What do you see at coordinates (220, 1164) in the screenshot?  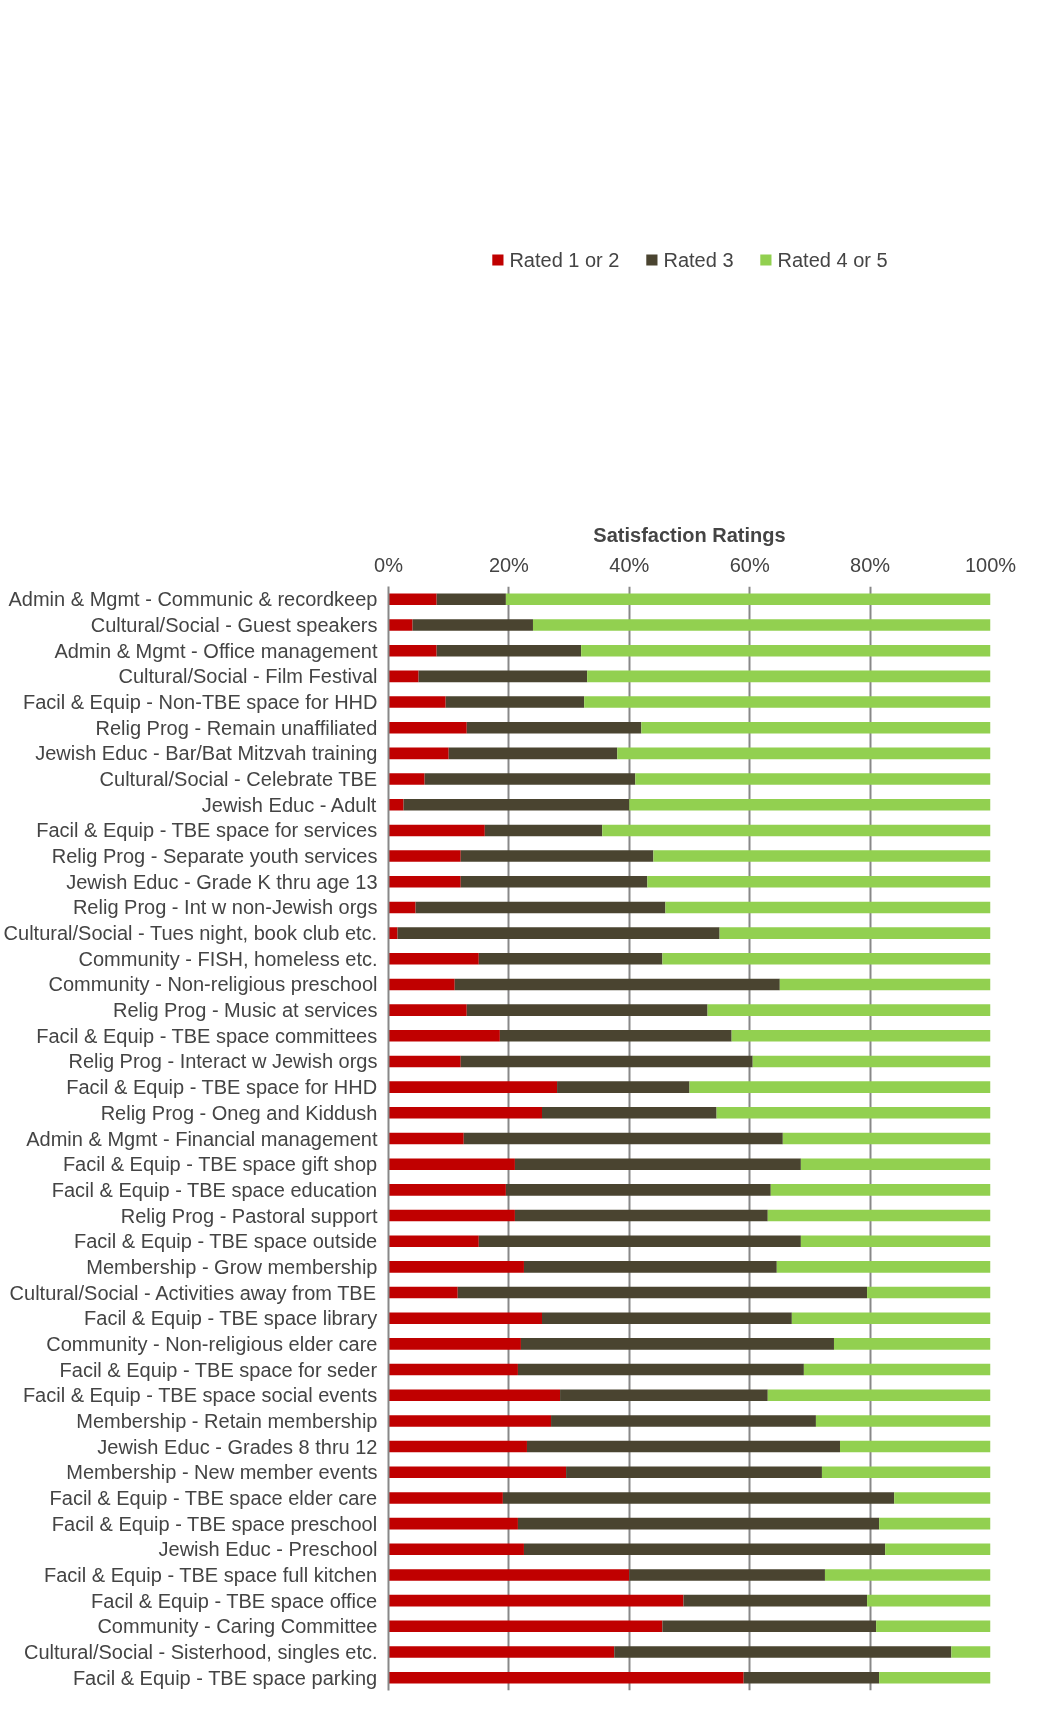 I see `y-tick-label: Facil & Equip - TBE space gift shop` at bounding box center [220, 1164].